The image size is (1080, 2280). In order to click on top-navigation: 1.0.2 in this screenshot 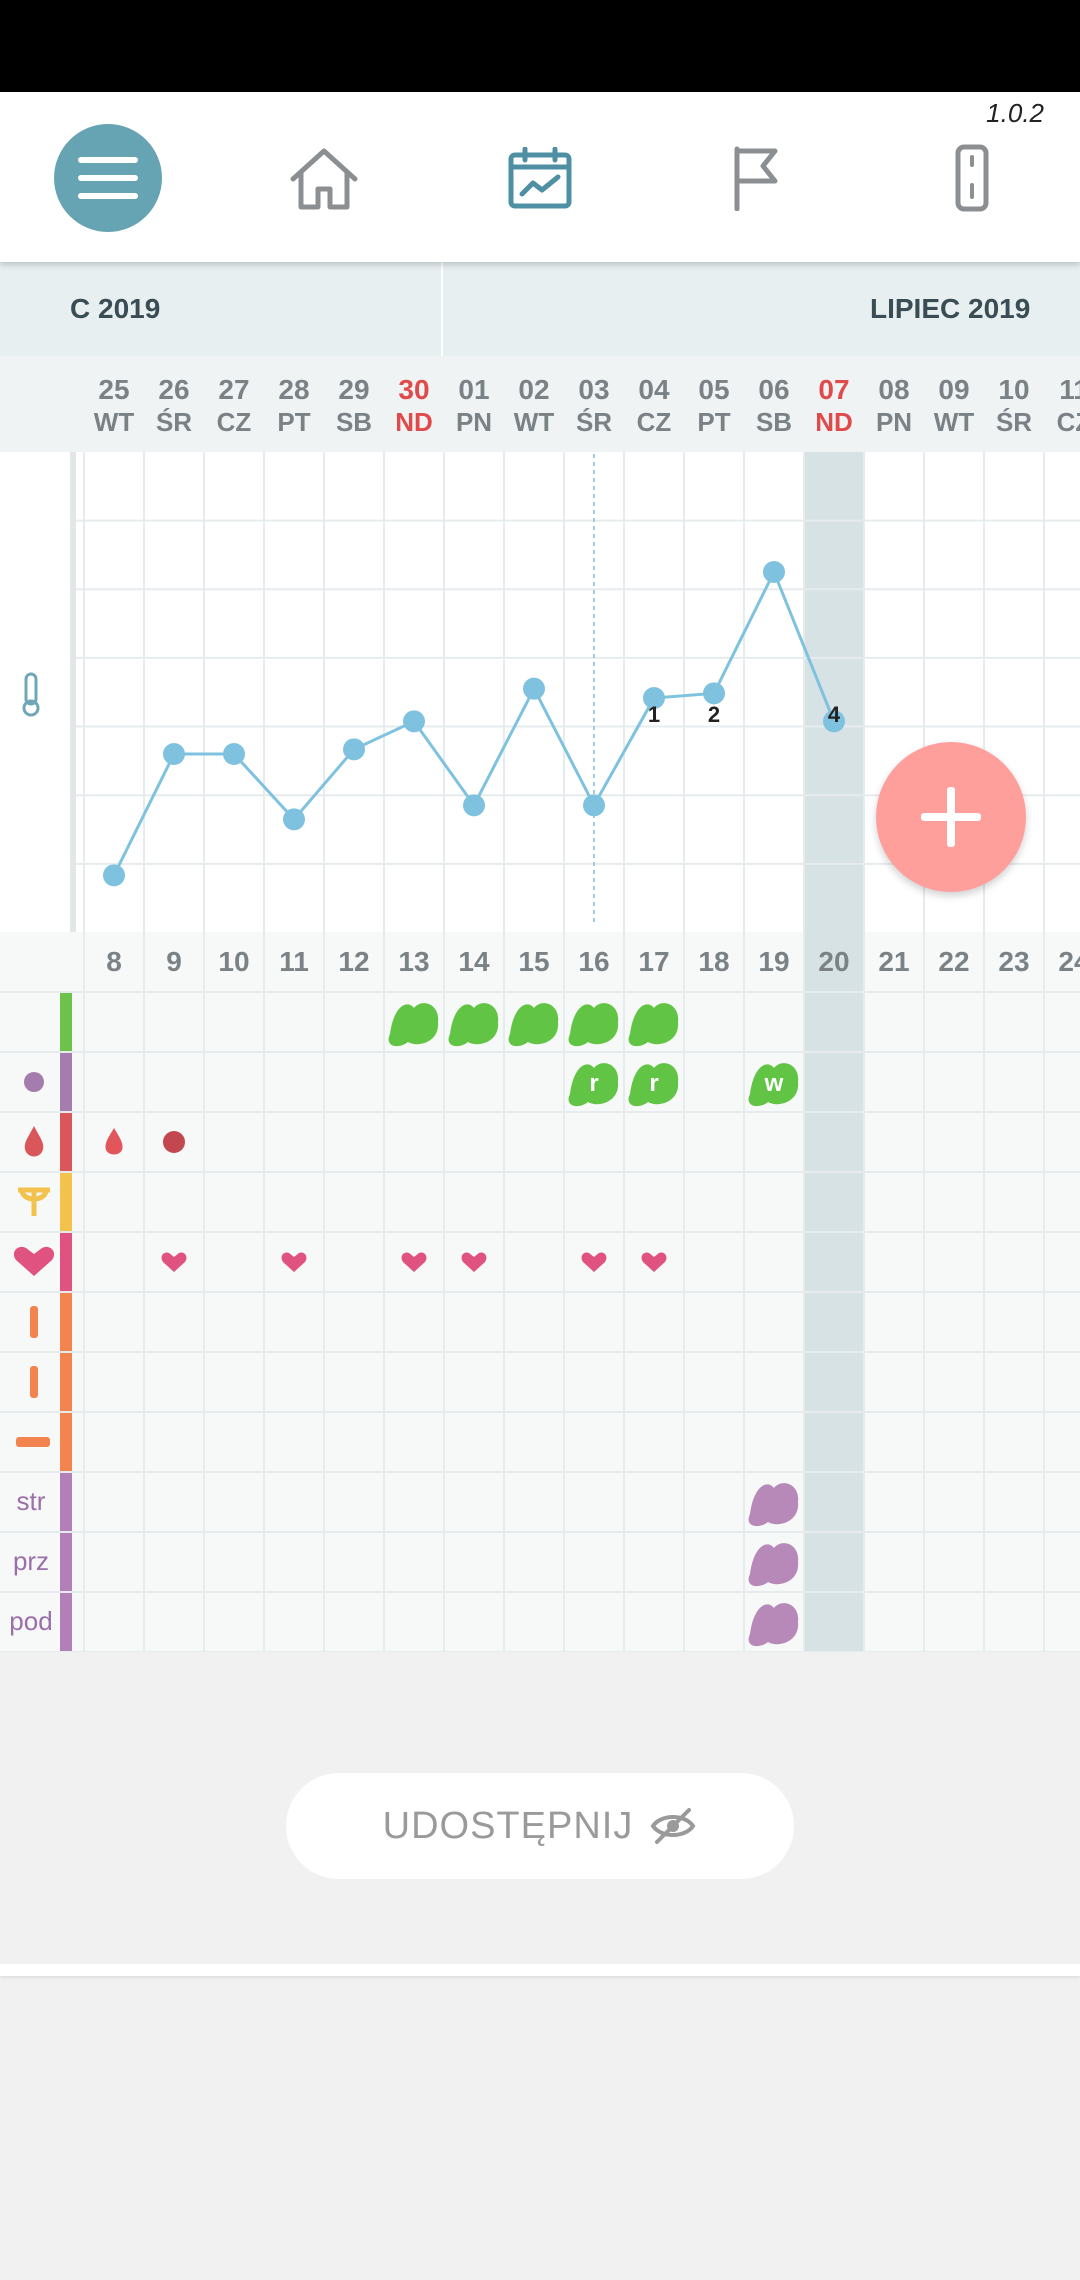, I will do `click(540, 177)`.